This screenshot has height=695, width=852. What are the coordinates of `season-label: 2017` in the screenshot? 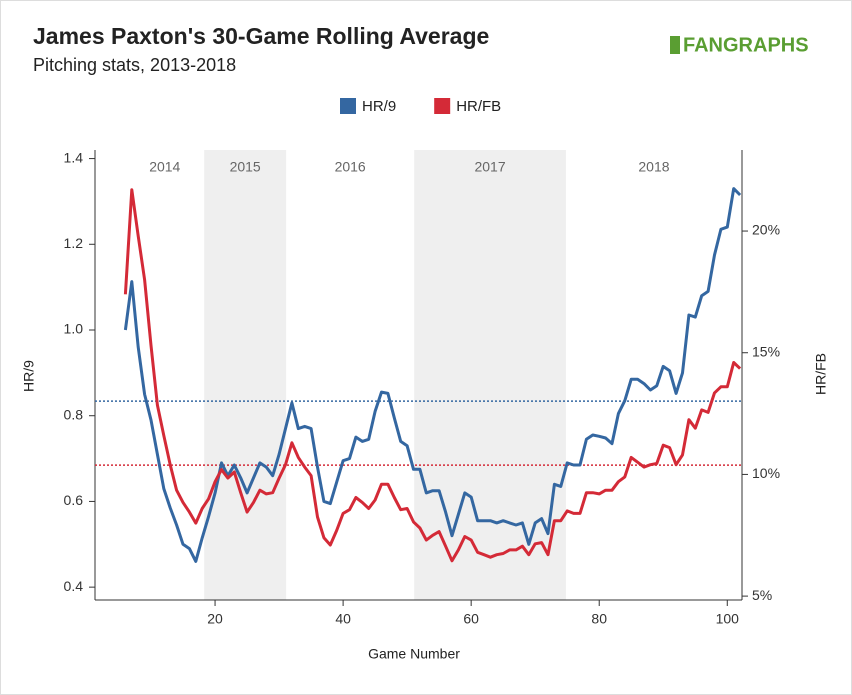 It's located at (489, 167).